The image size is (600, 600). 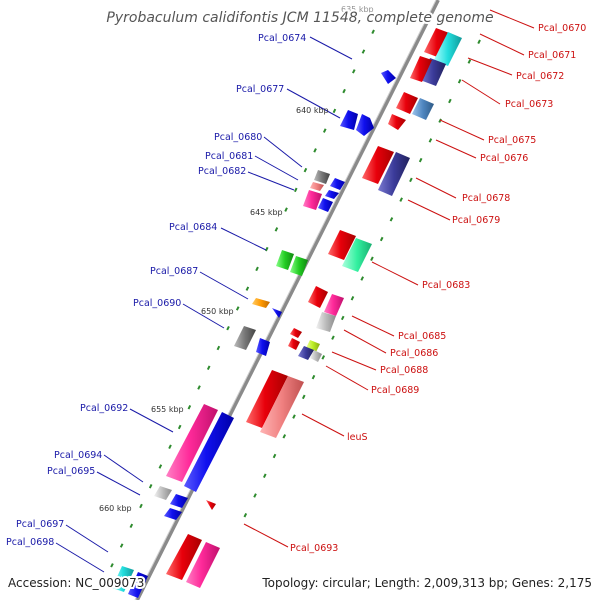 I want to click on gene-pcal-0680b, so click(x=337, y=184).